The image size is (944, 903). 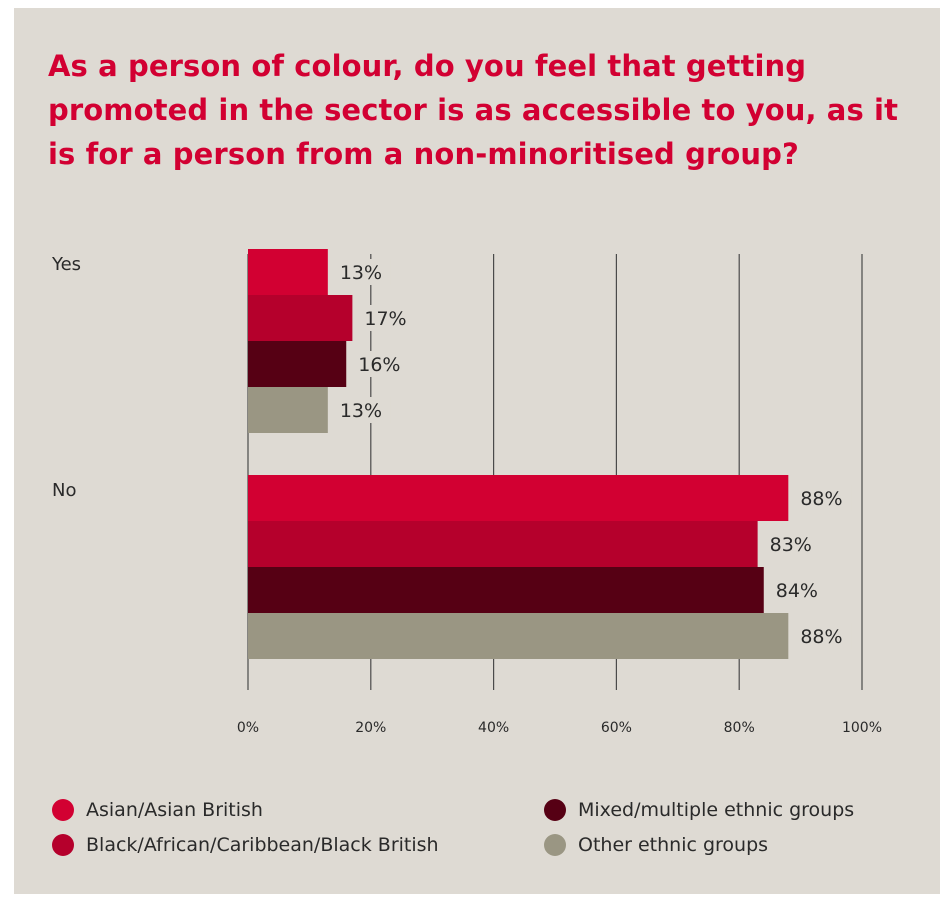 What do you see at coordinates (262, 845) in the screenshot?
I see `legend-label: Black/African/Caribbean/Black British` at bounding box center [262, 845].